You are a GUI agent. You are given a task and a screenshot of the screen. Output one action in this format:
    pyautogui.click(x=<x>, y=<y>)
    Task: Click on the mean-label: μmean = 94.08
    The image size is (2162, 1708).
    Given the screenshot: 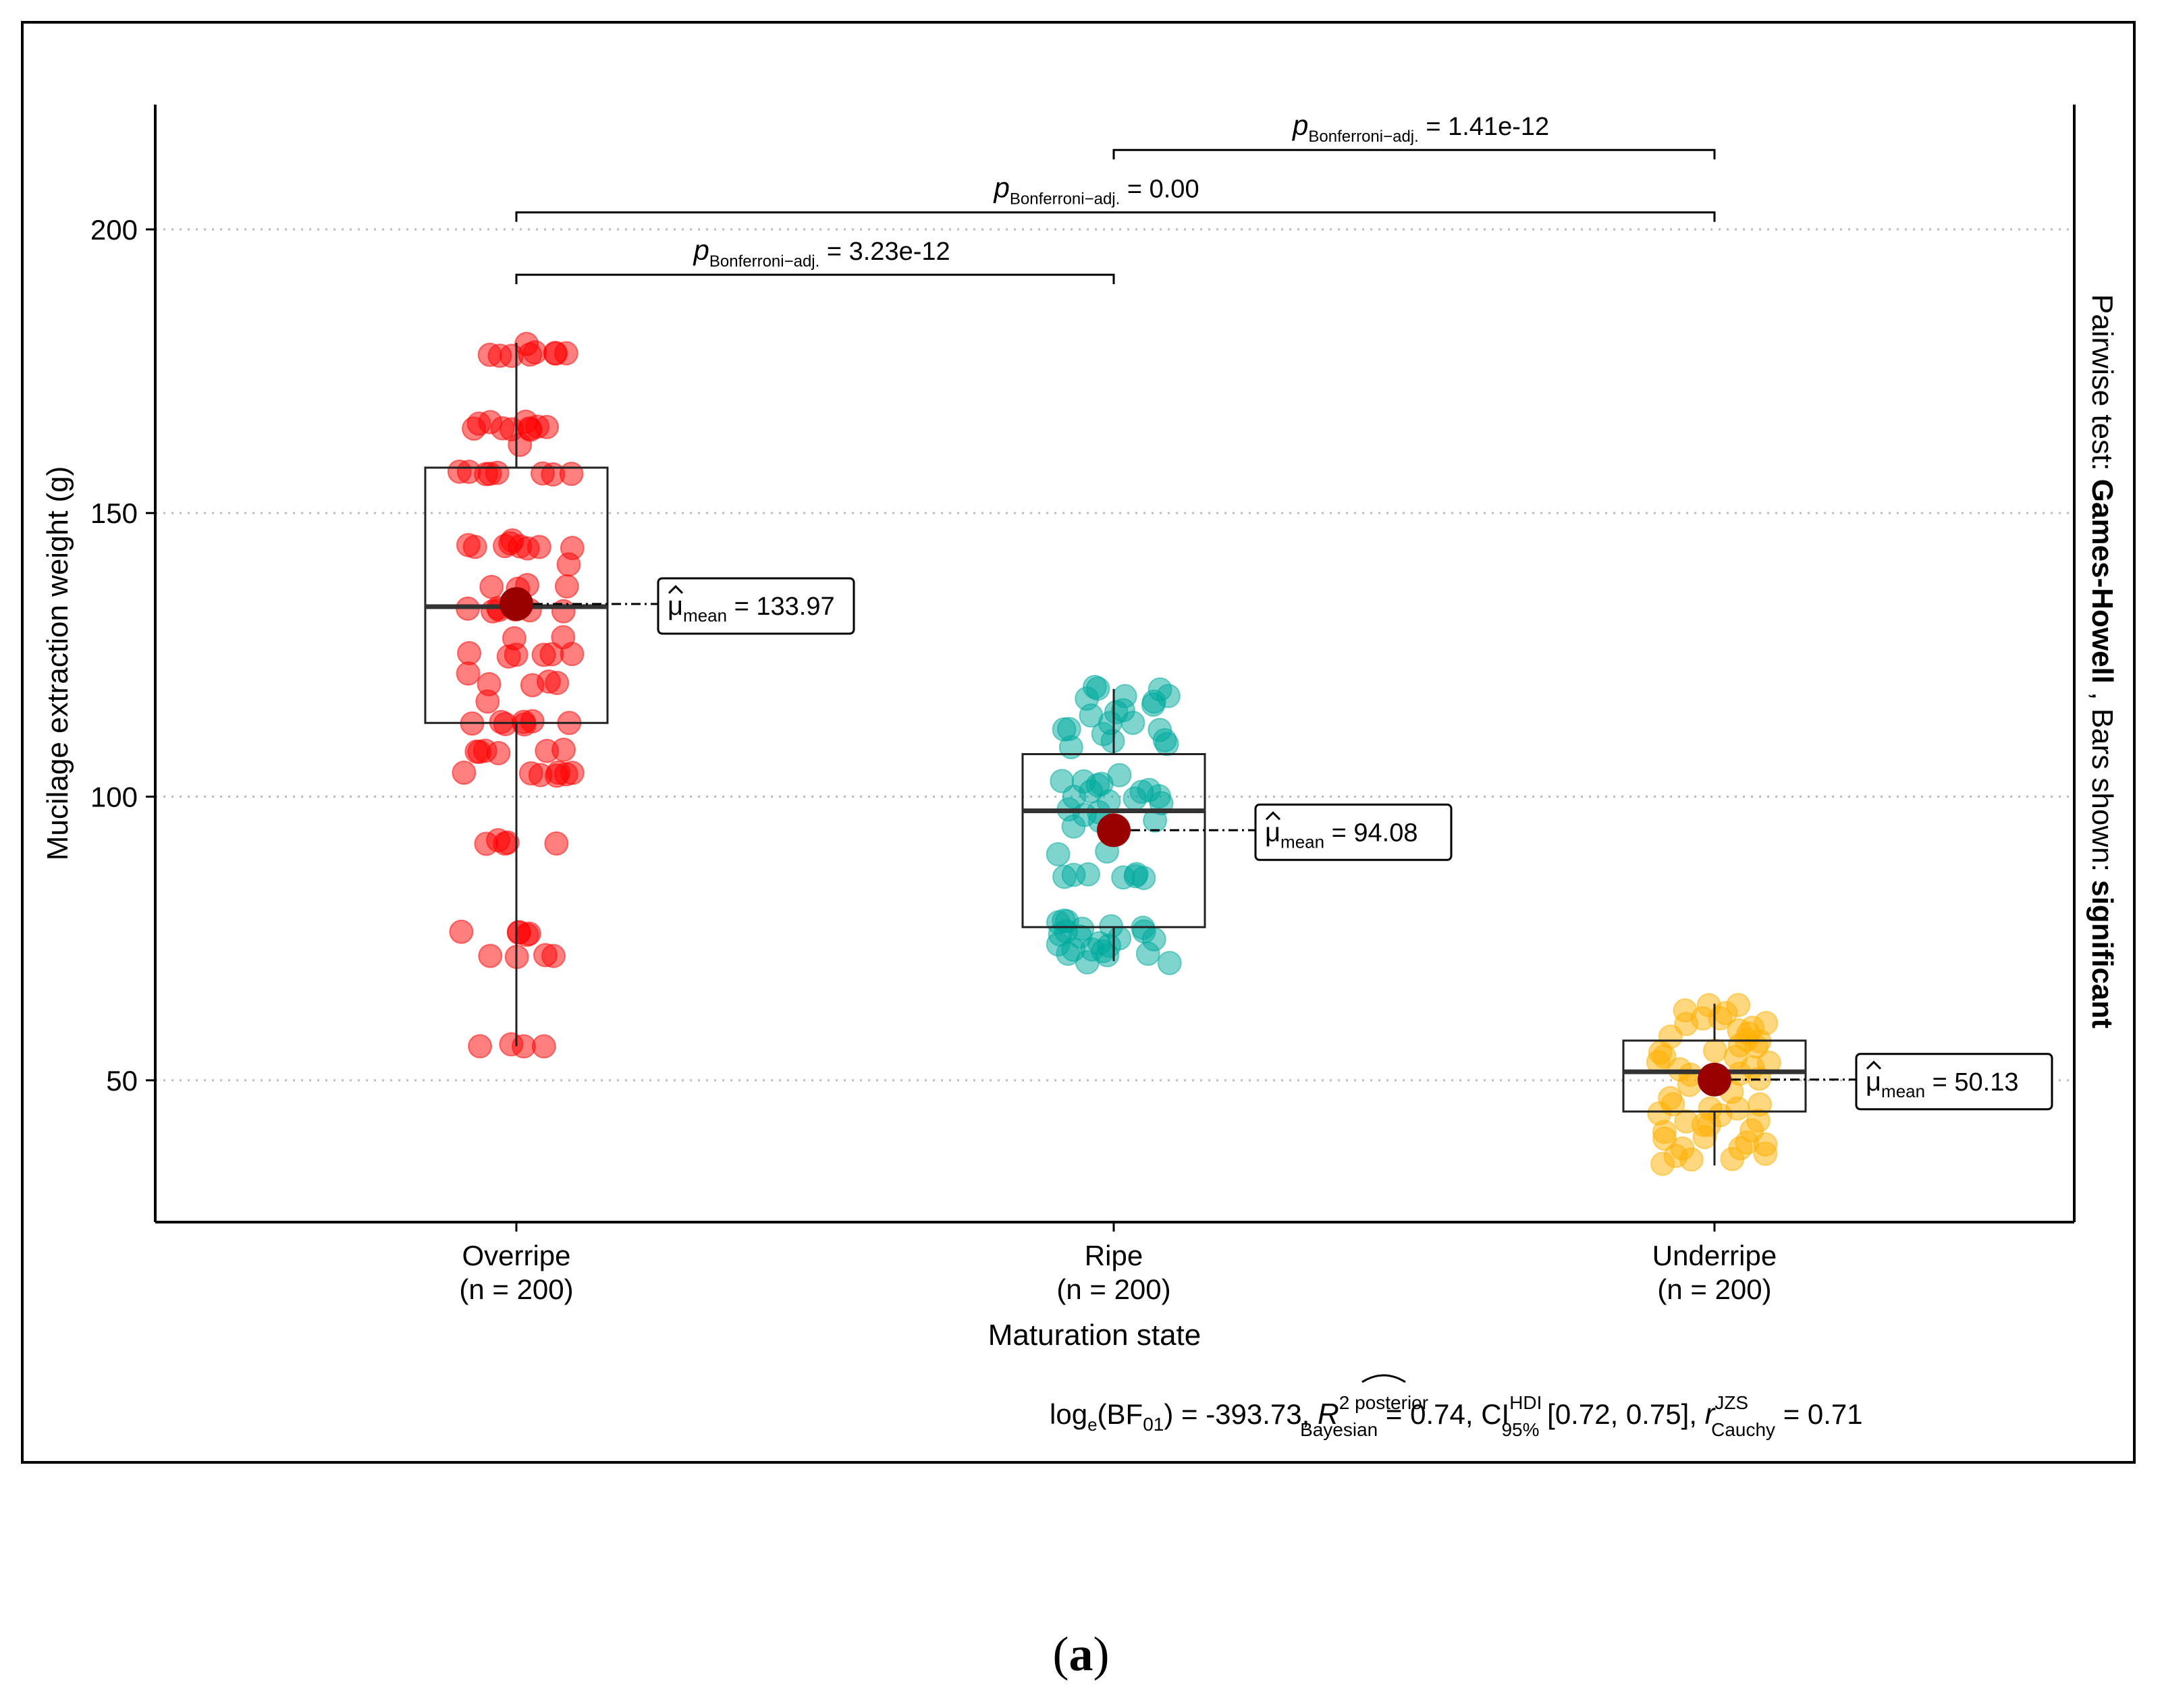 What is the action you would take?
    pyautogui.click(x=1341, y=834)
    